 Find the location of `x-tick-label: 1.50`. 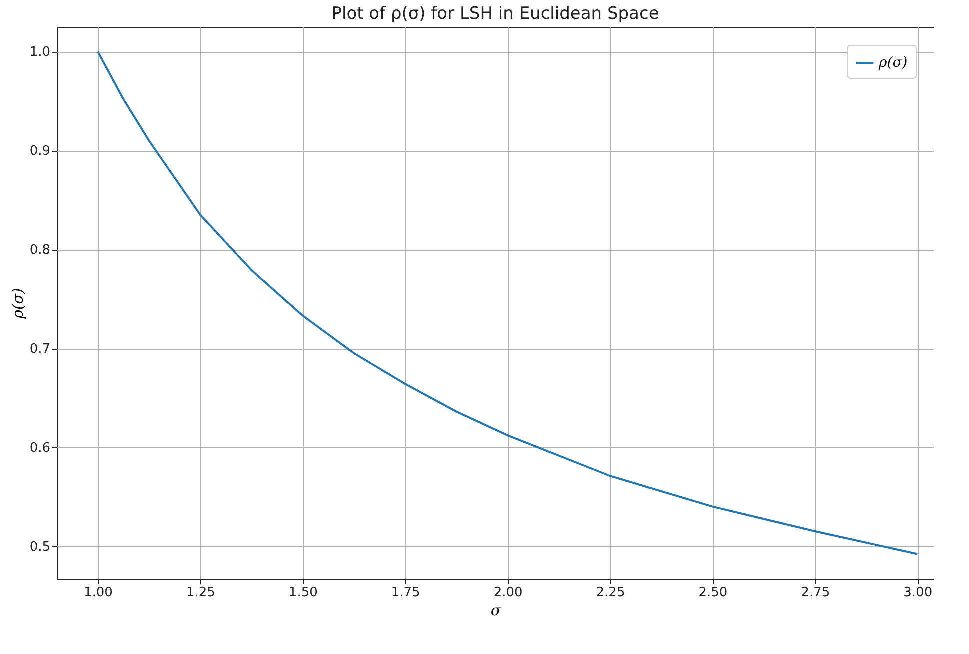

x-tick-label: 1.50 is located at coordinates (303, 593).